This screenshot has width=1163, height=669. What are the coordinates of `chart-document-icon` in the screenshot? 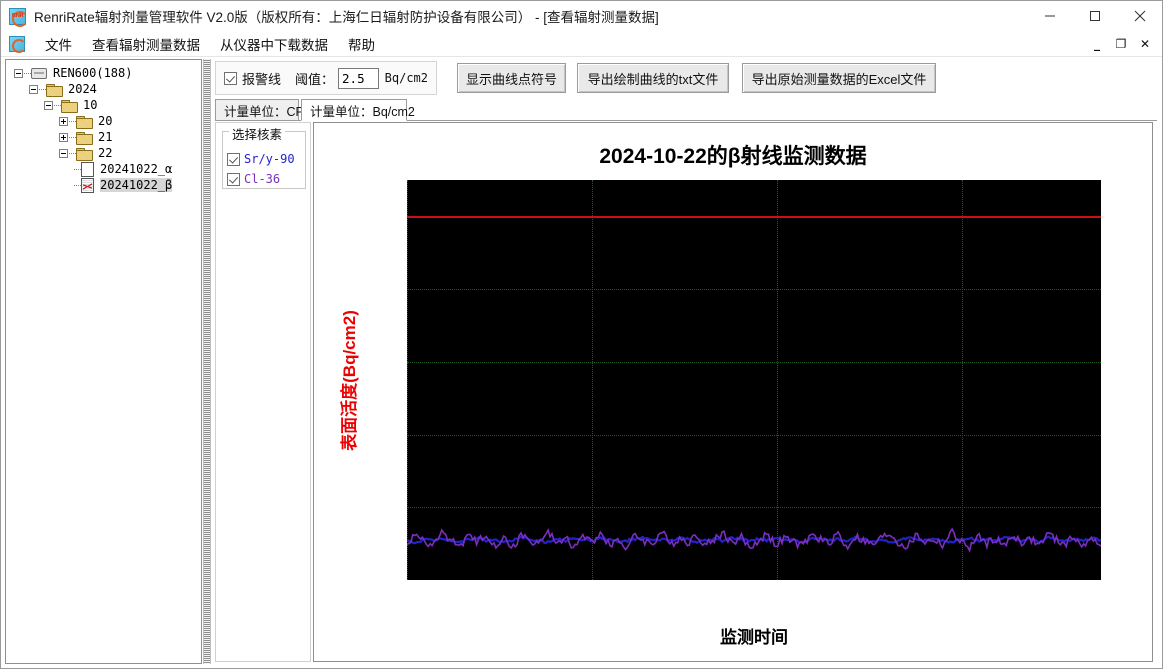 It's located at (87, 185).